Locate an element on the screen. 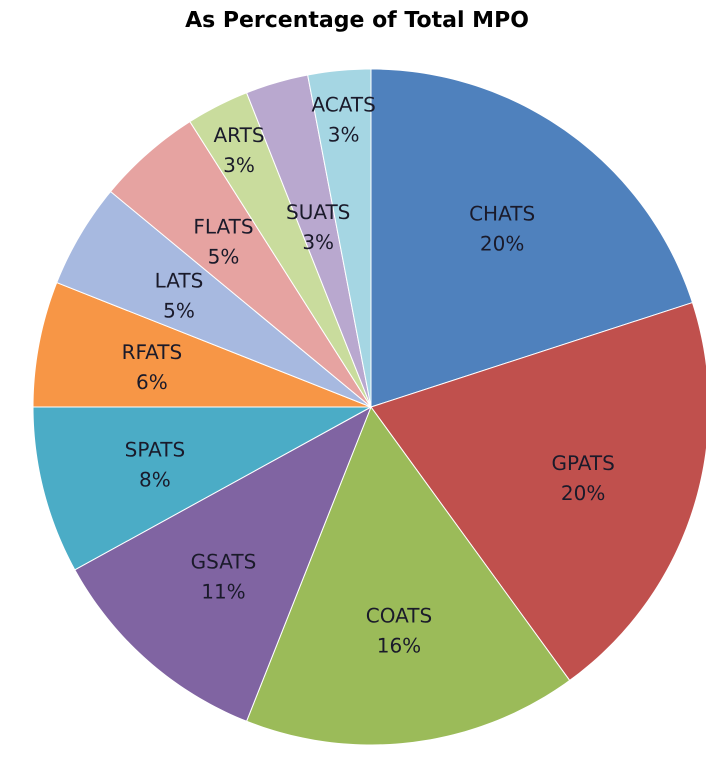 The image size is (714, 759). slice-label: SPATS is located at coordinates (155, 449).